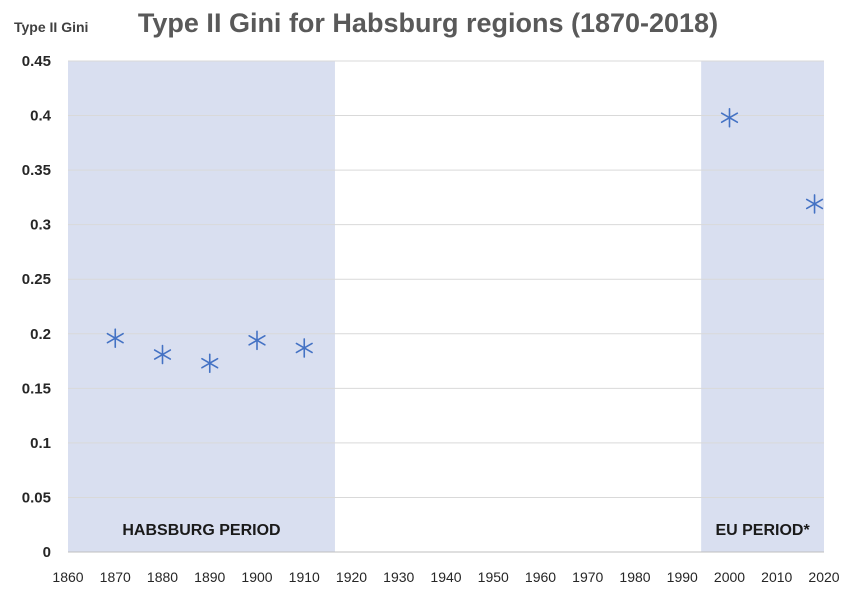 This screenshot has height=609, width=854. What do you see at coordinates (398, 577) in the screenshot?
I see `x-tick-label: 1930` at bounding box center [398, 577].